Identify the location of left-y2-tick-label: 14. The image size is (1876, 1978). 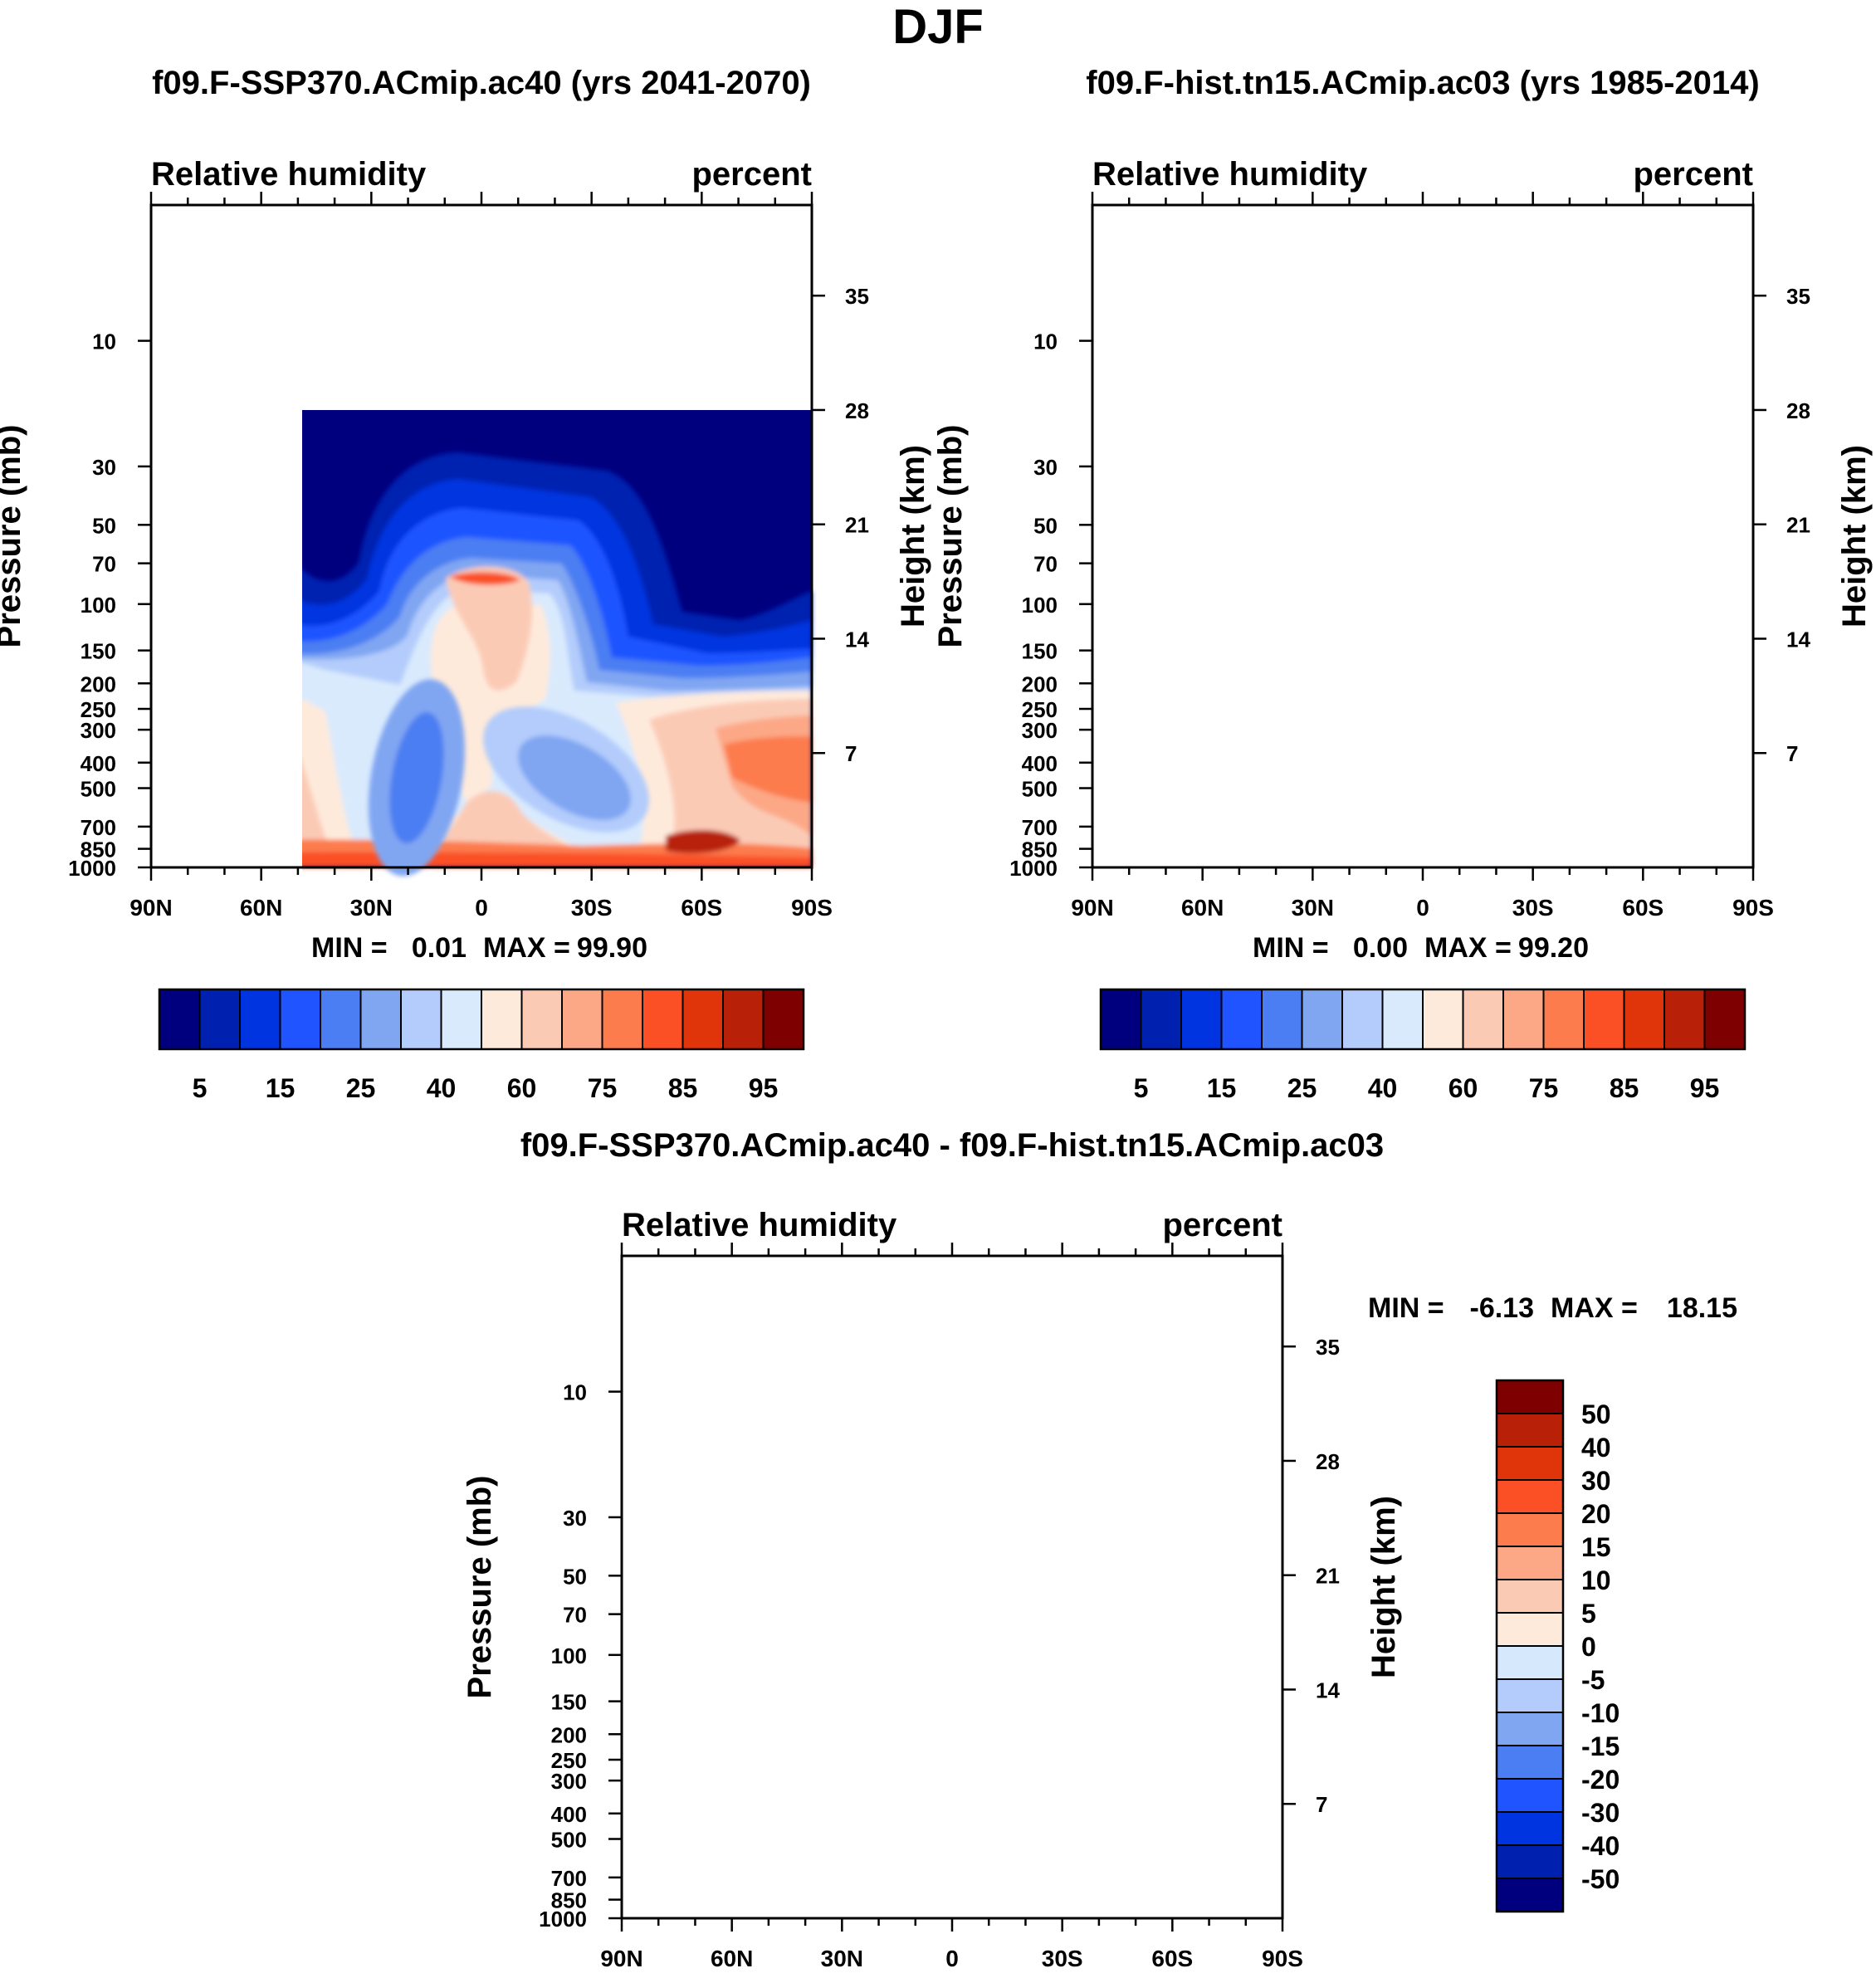
(857, 639).